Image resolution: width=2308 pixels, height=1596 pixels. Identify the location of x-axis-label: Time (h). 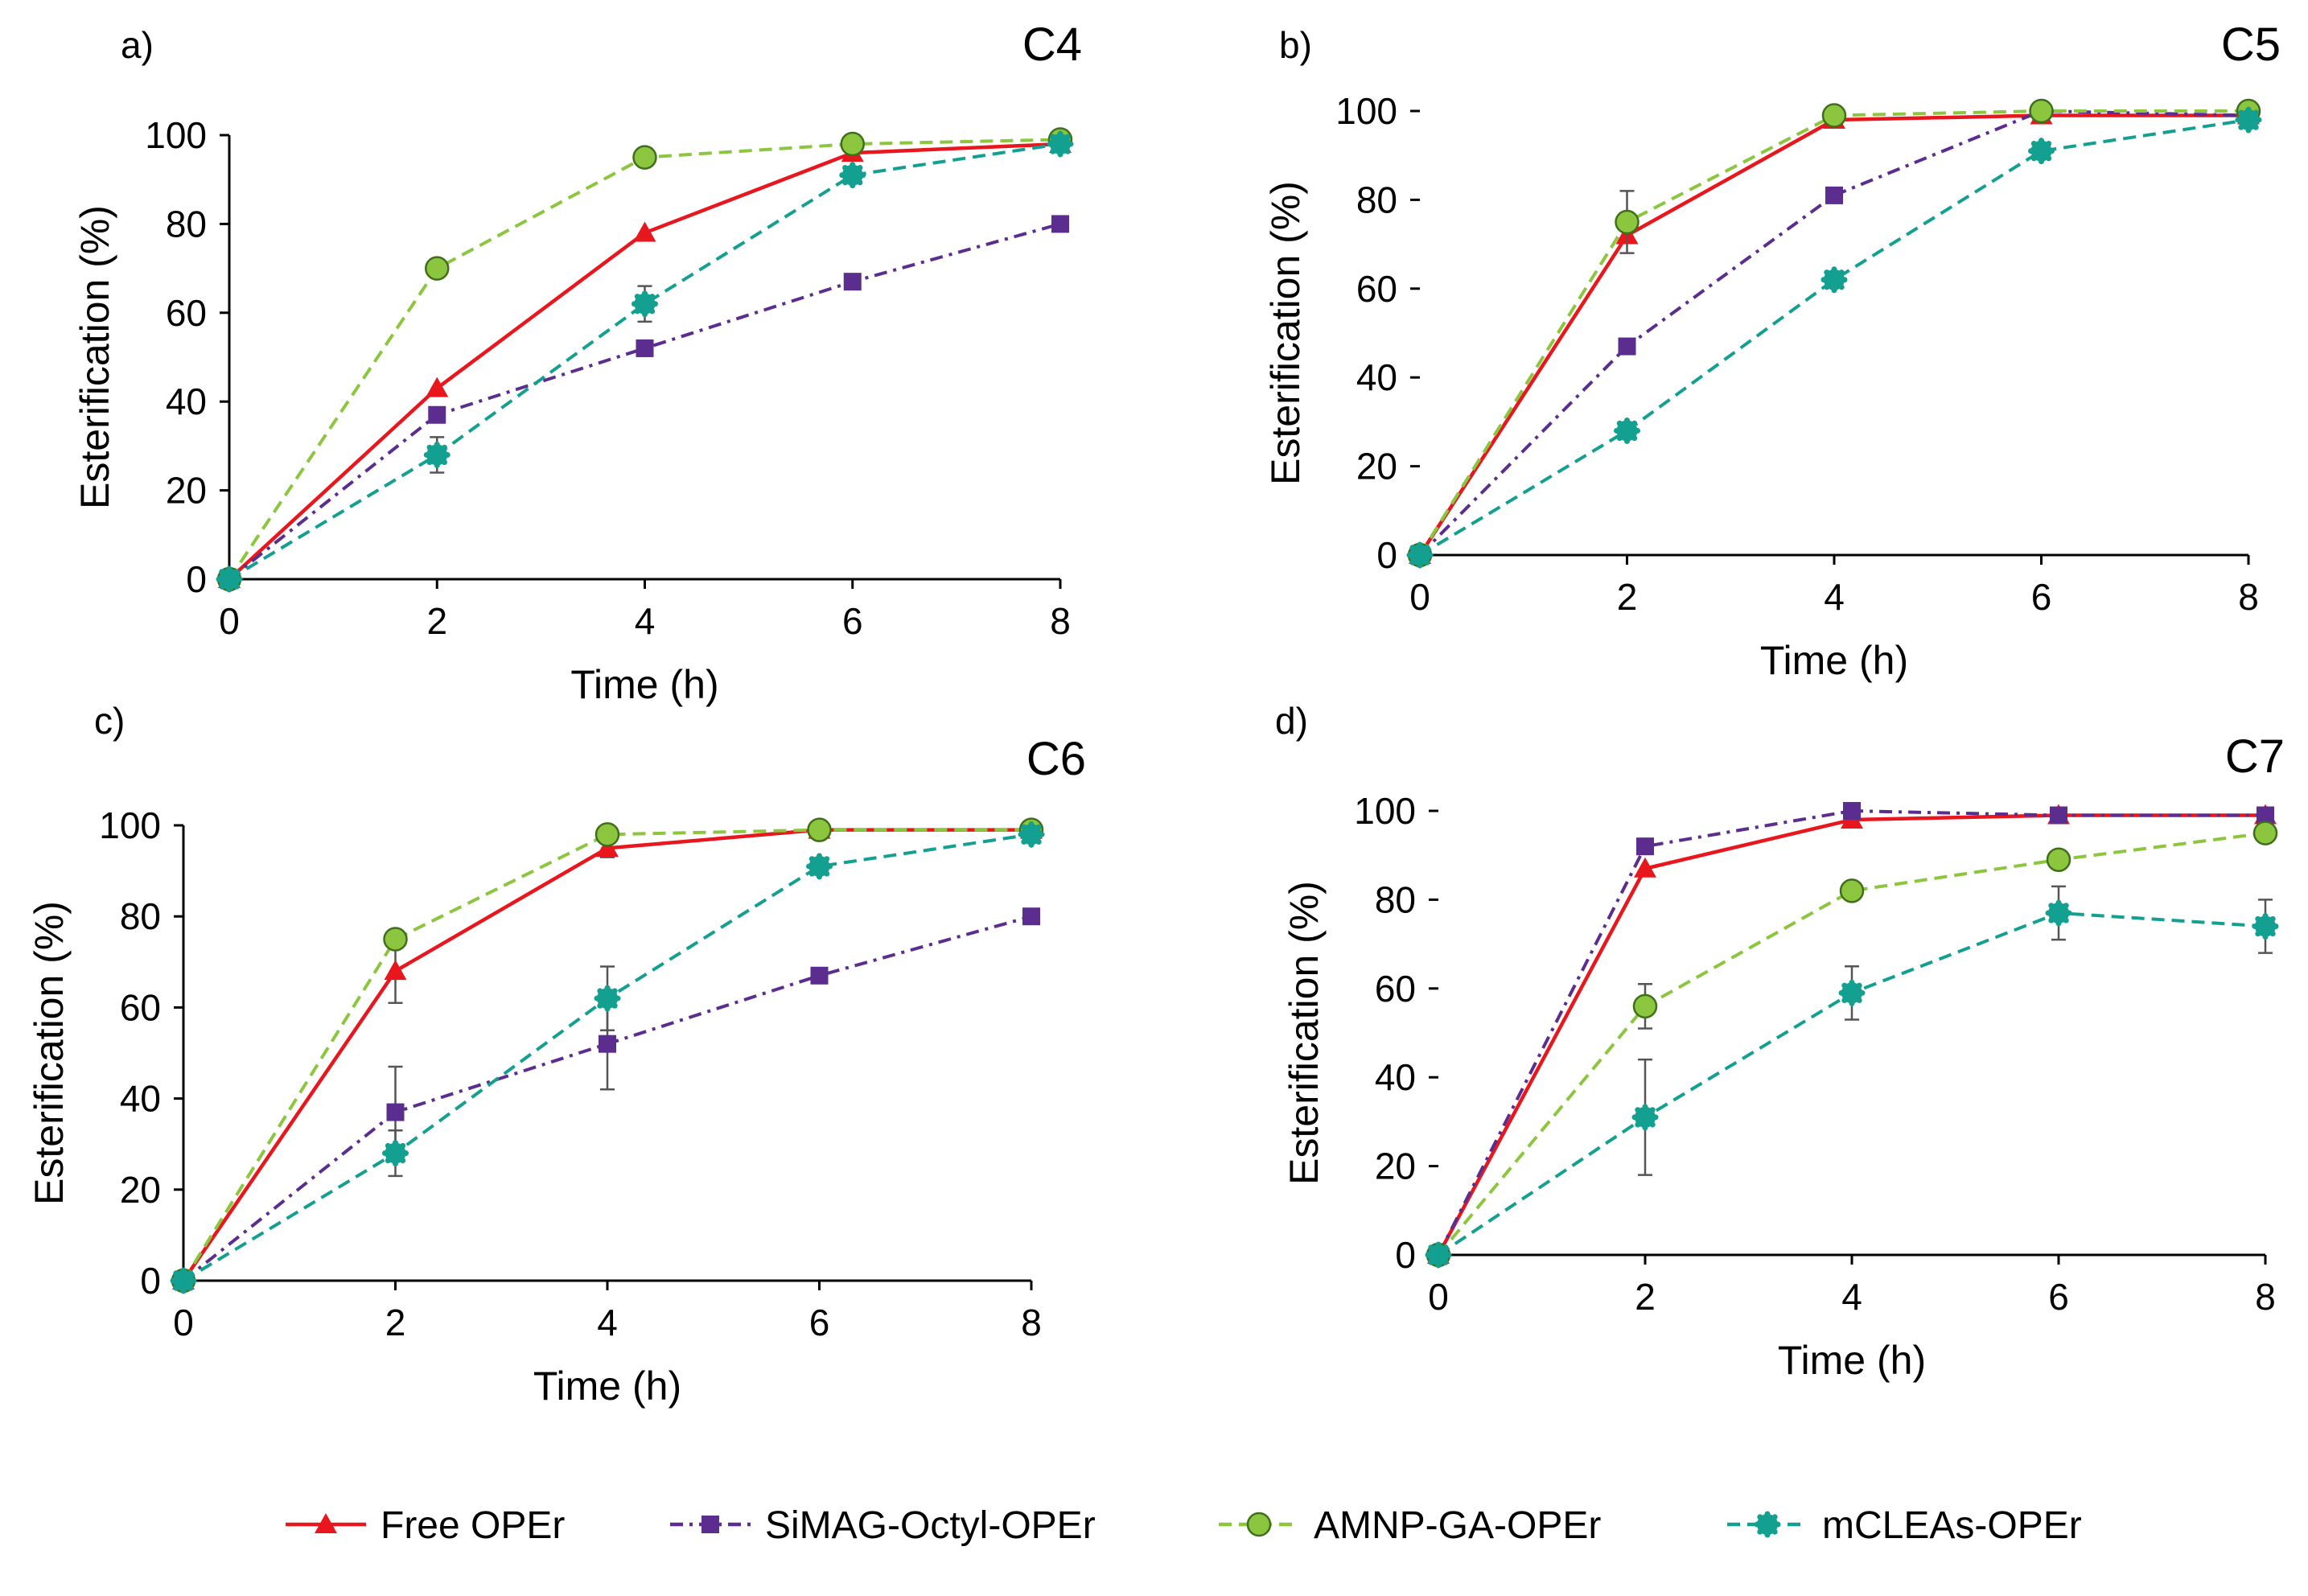
(1834, 660).